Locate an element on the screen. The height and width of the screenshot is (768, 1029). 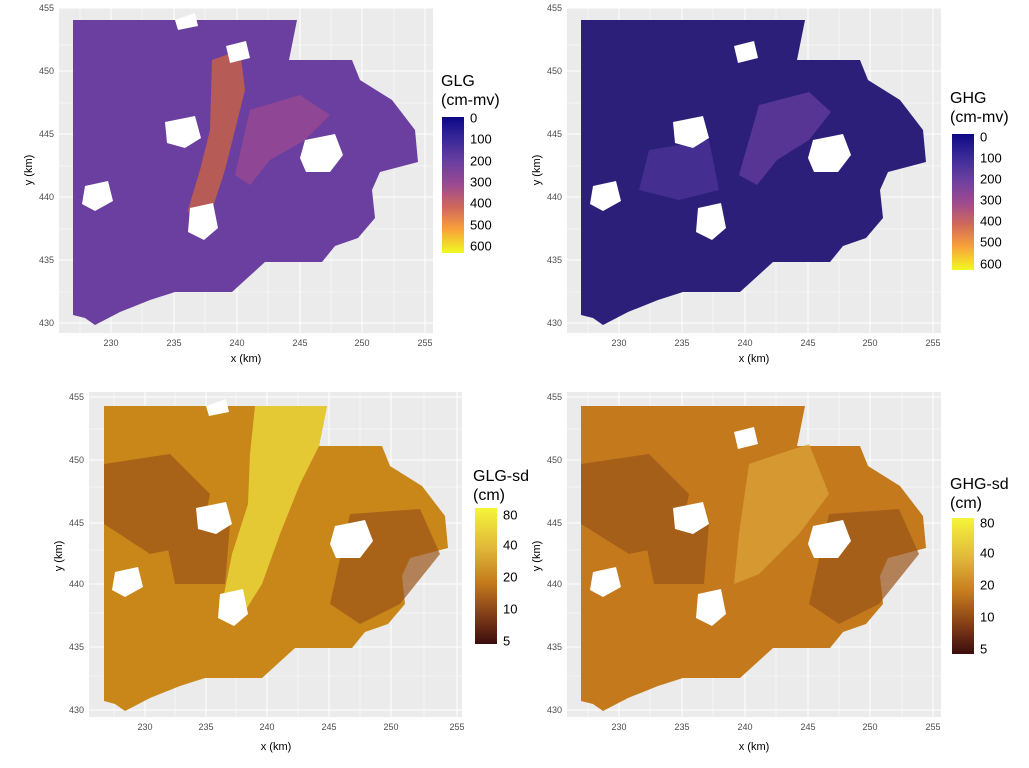
legend-title: GLG (cm-mv) is located at coordinates (470, 91).